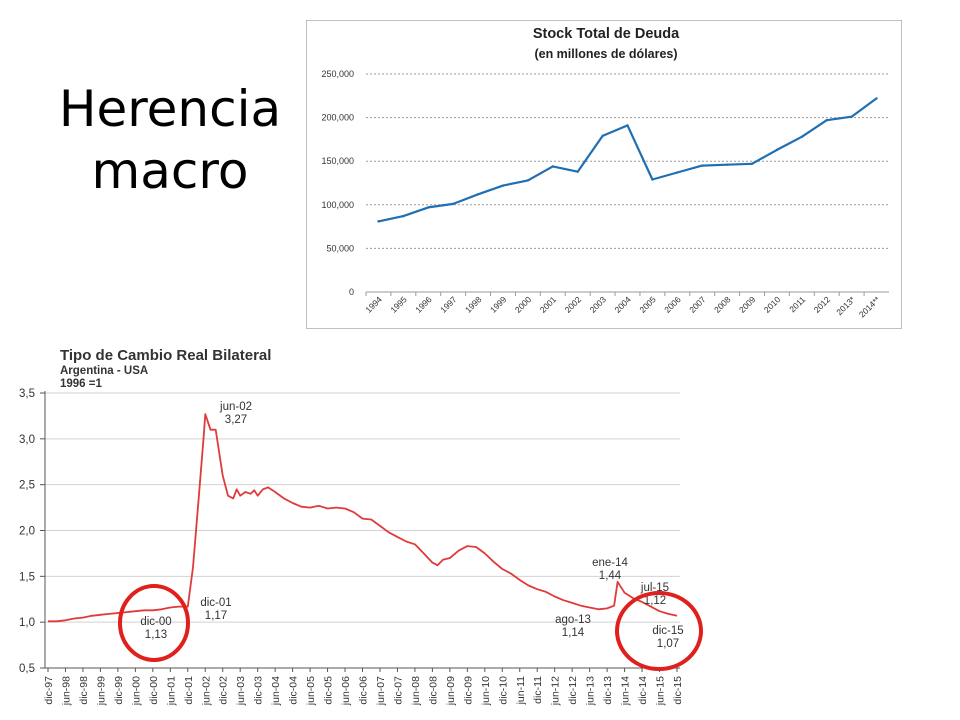  Describe the element at coordinates (154, 690) in the screenshot. I see `rer-x-tick-label: dic-00` at that location.